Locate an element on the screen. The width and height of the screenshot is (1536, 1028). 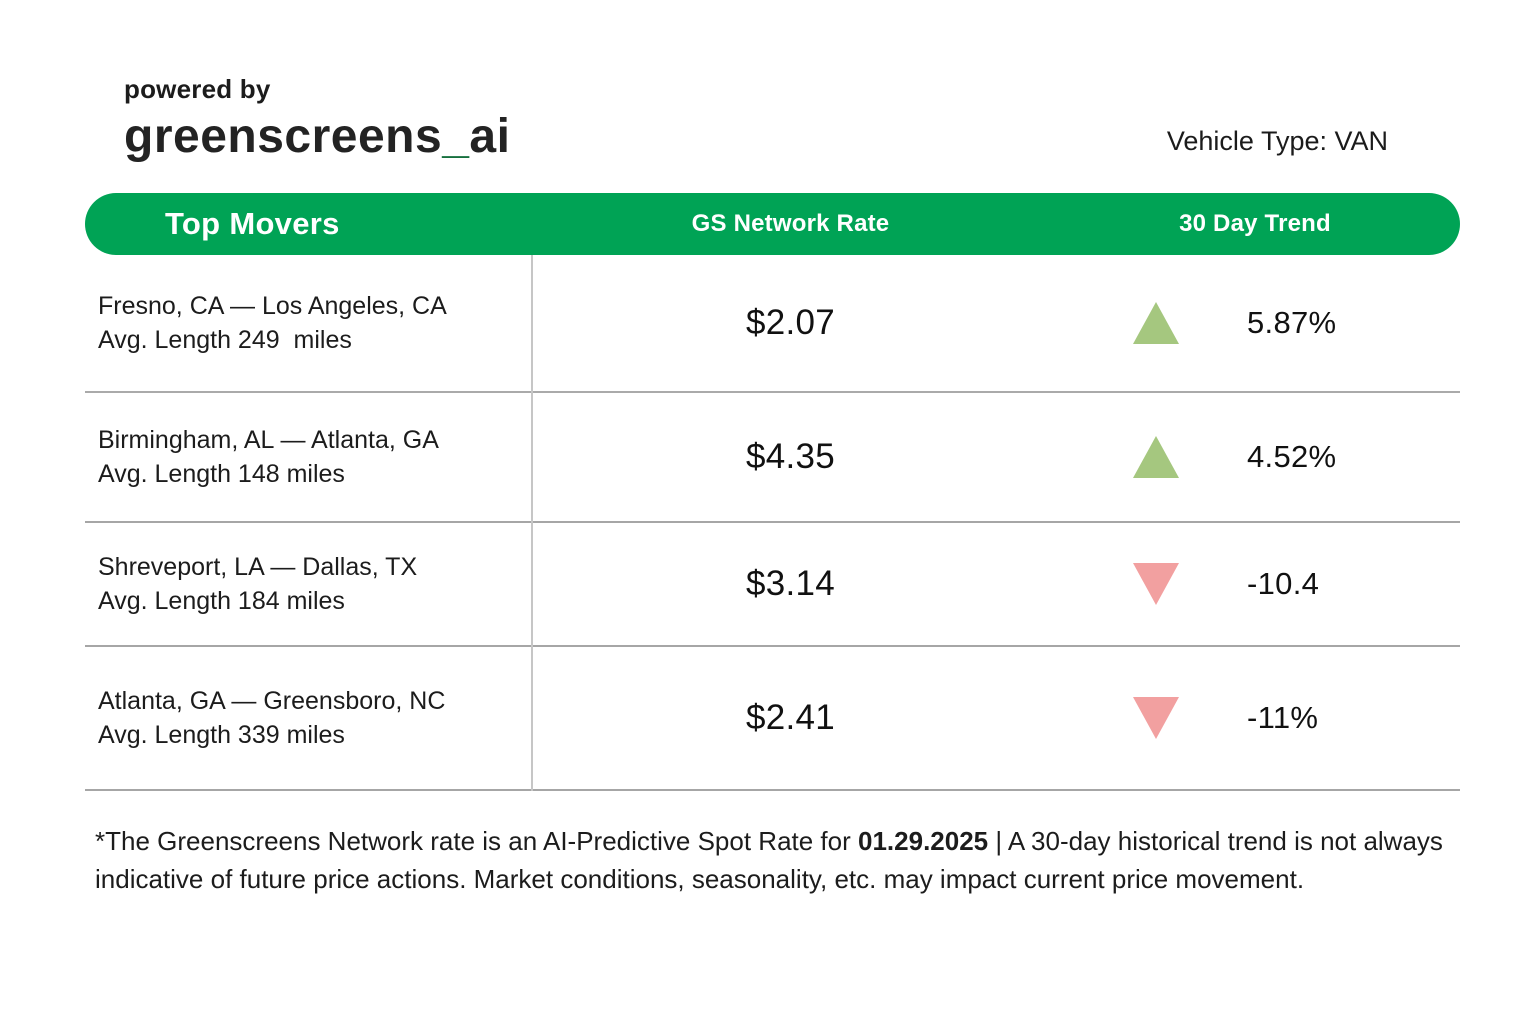
lane-name: Birmingham, AL — Atlanta, GA is located at coordinates (268, 440).